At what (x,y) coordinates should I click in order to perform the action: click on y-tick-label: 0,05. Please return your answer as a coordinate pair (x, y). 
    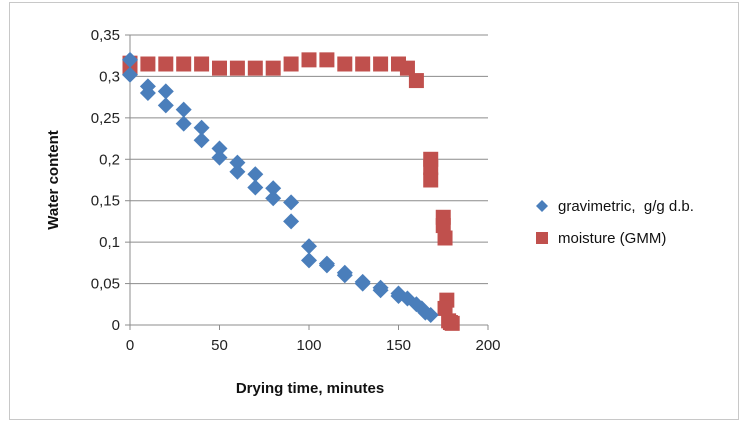
    Looking at the image, I should click on (105, 284).